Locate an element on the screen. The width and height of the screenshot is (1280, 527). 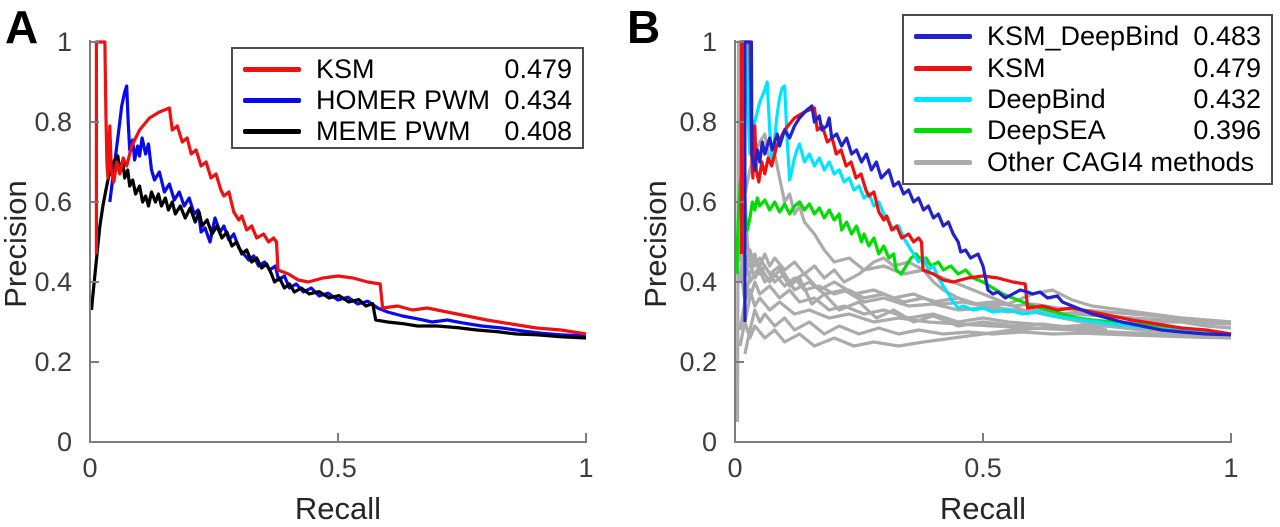
legend-value: 0.408 is located at coordinates (538, 131).